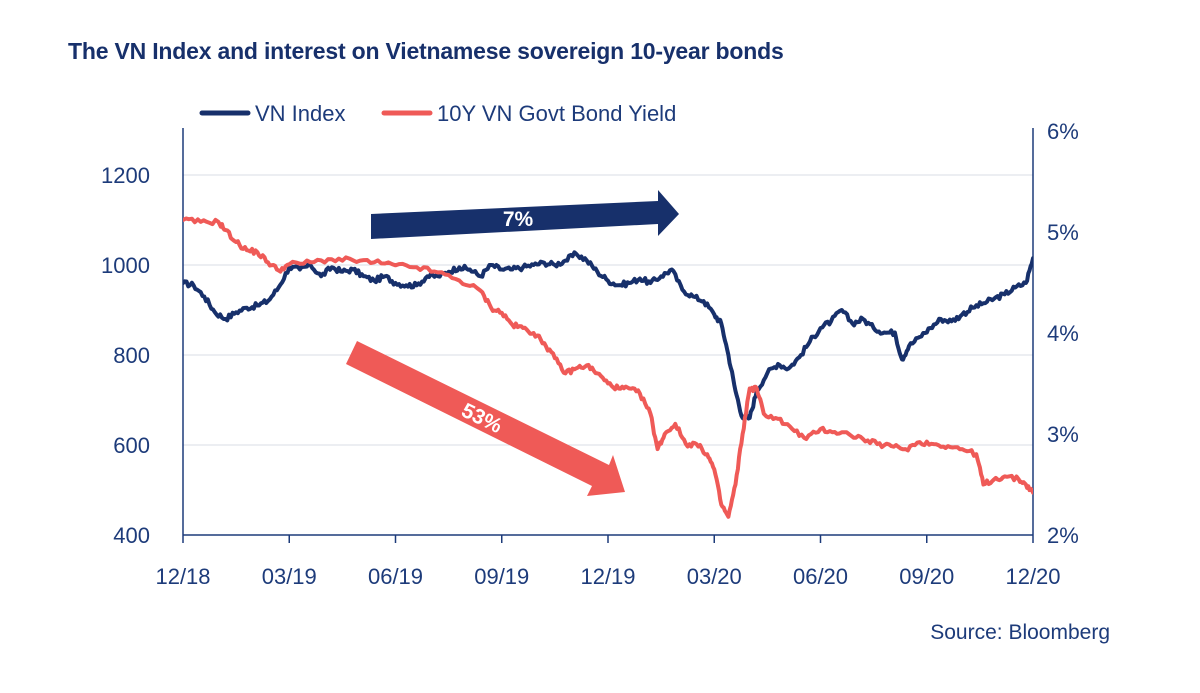 The width and height of the screenshot is (1200, 693). Describe the element at coordinates (926, 576) in the screenshot. I see `x-tick-label: 09/20` at that location.